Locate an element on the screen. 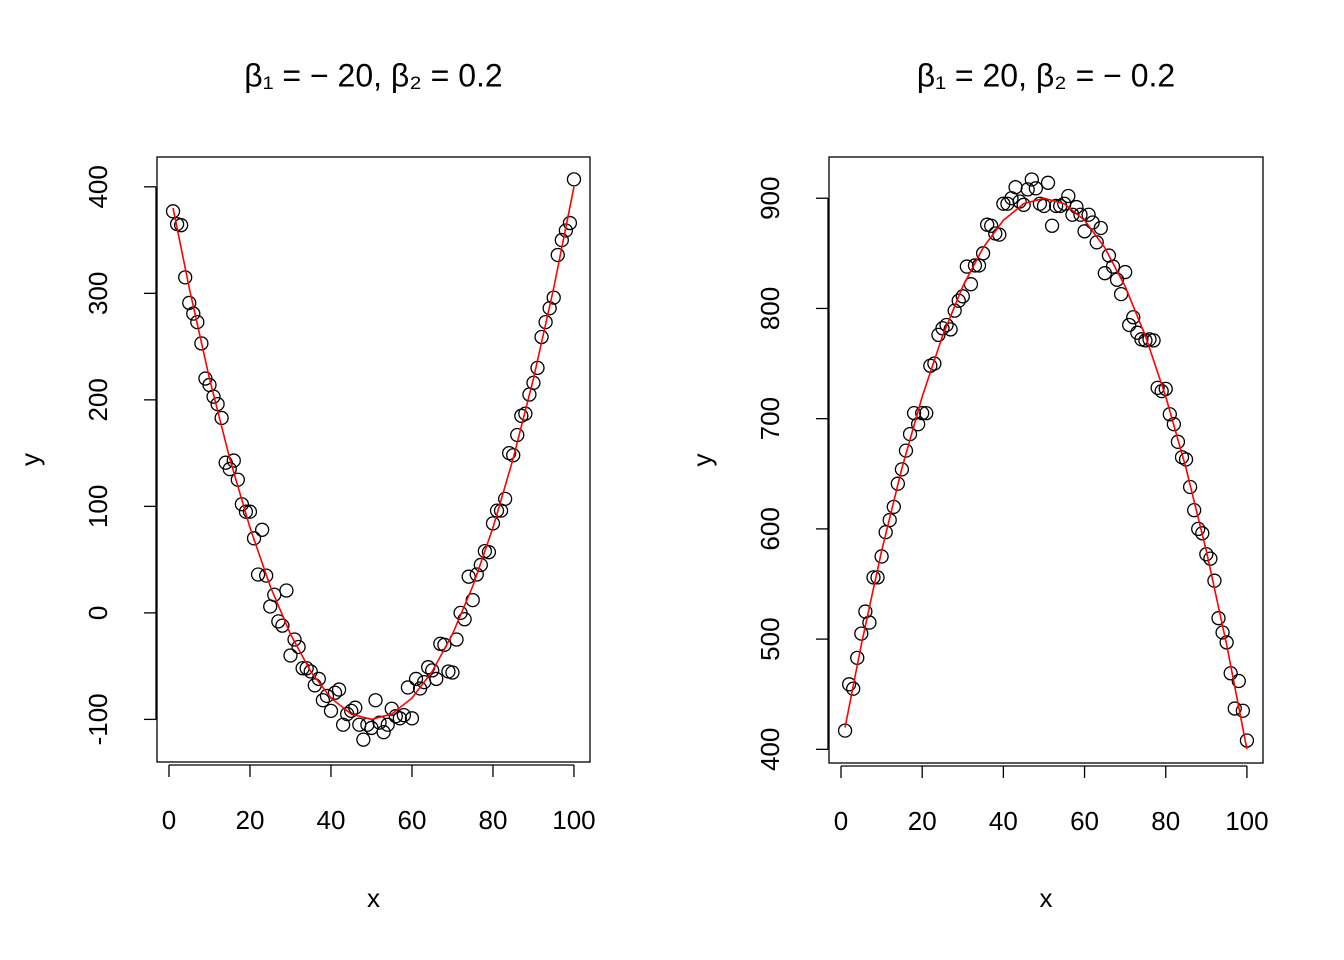 The height and width of the screenshot is (960, 1344). x-axis-label: x is located at coordinates (373, 898).